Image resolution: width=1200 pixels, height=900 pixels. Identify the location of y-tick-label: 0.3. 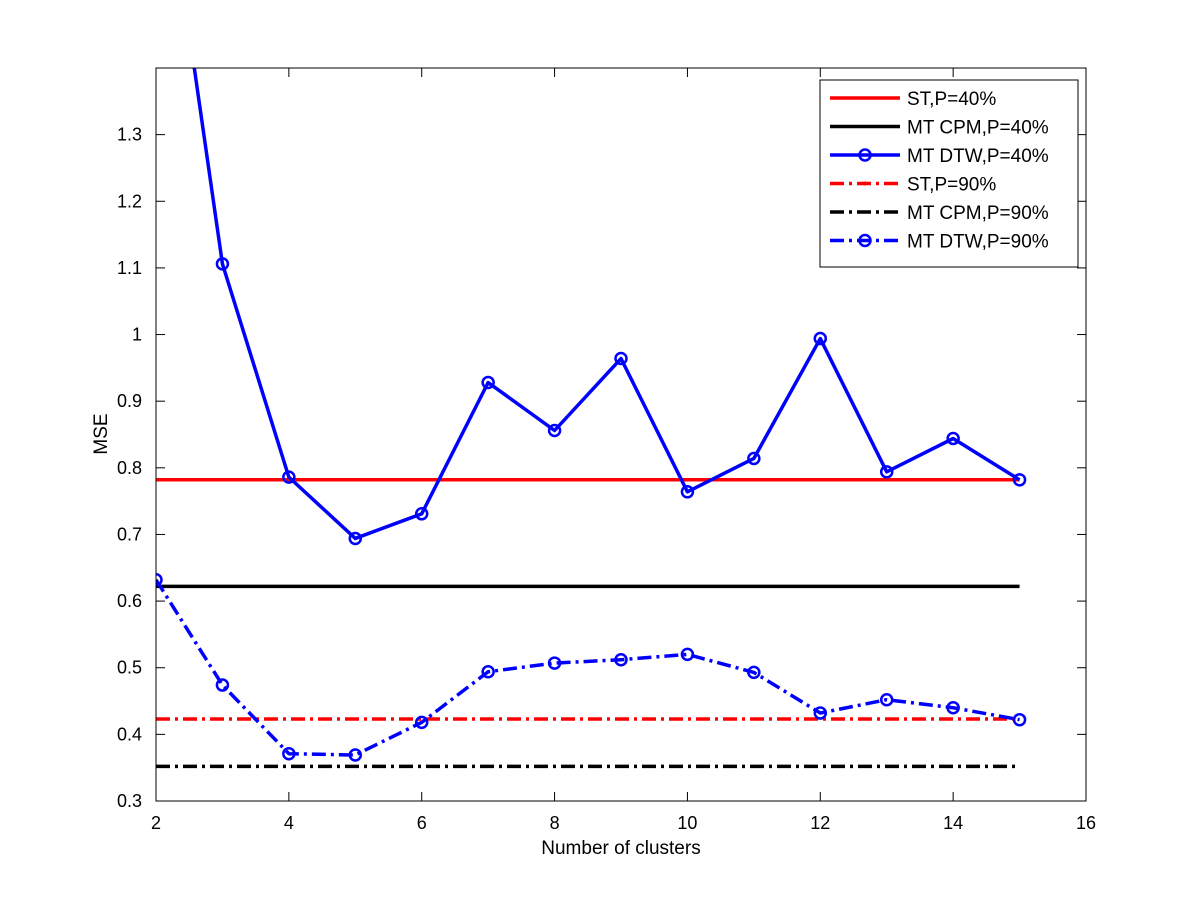
(129, 801).